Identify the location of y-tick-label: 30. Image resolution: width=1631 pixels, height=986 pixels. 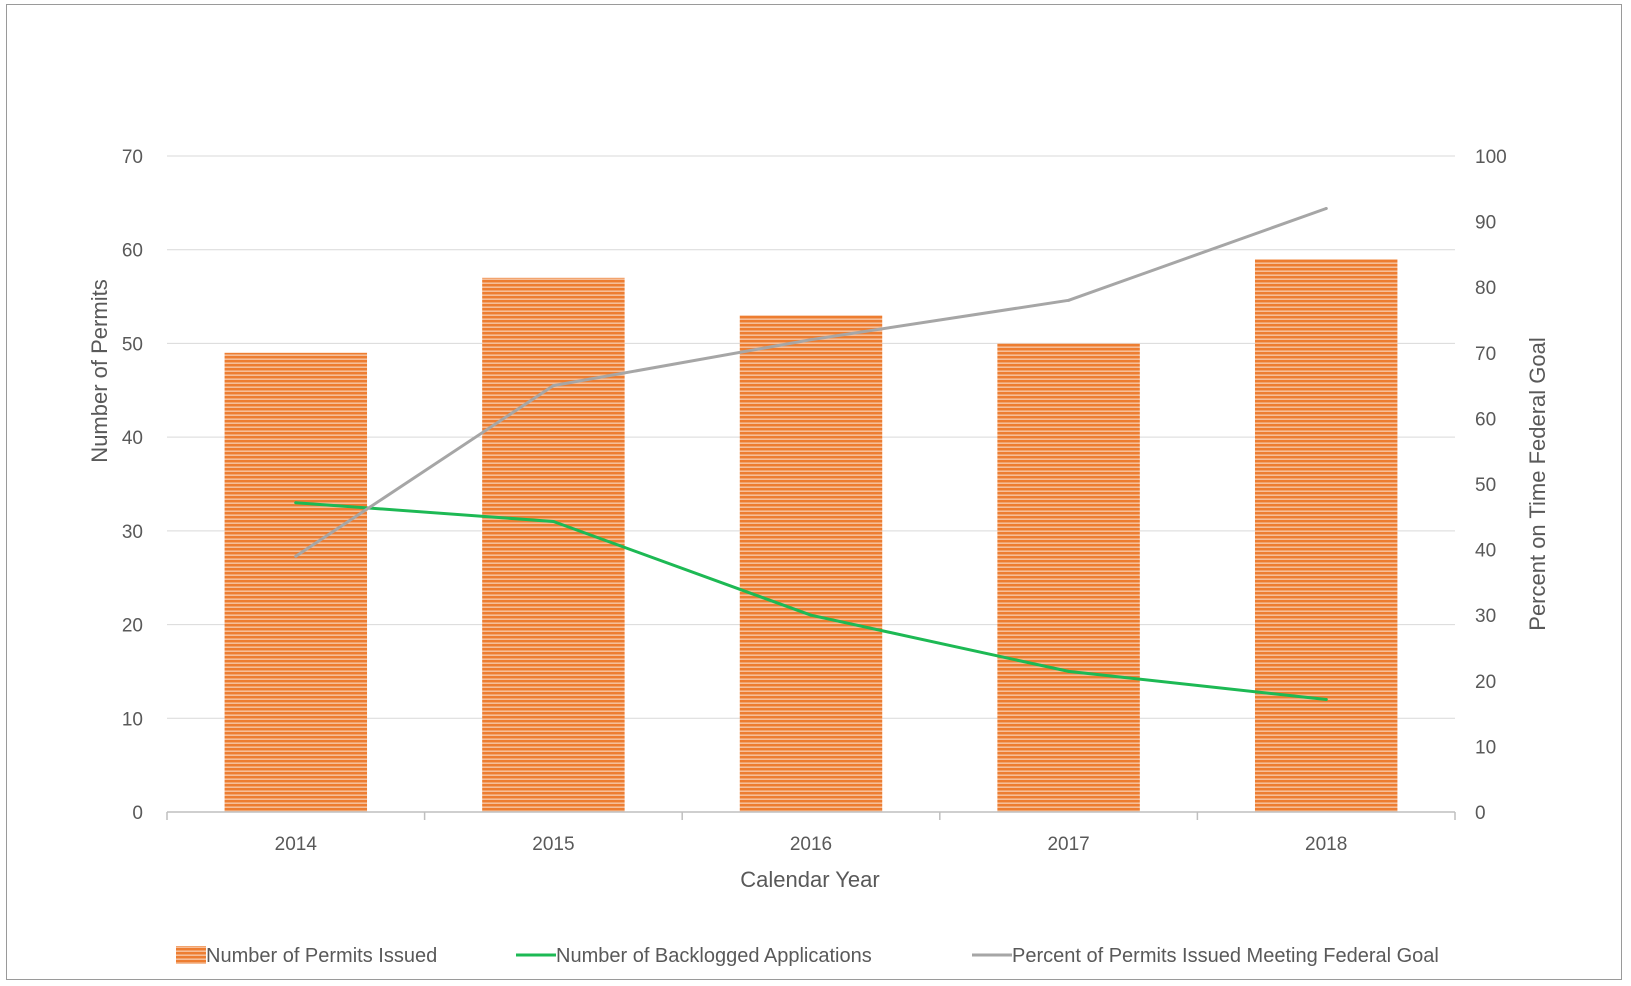
(132, 532).